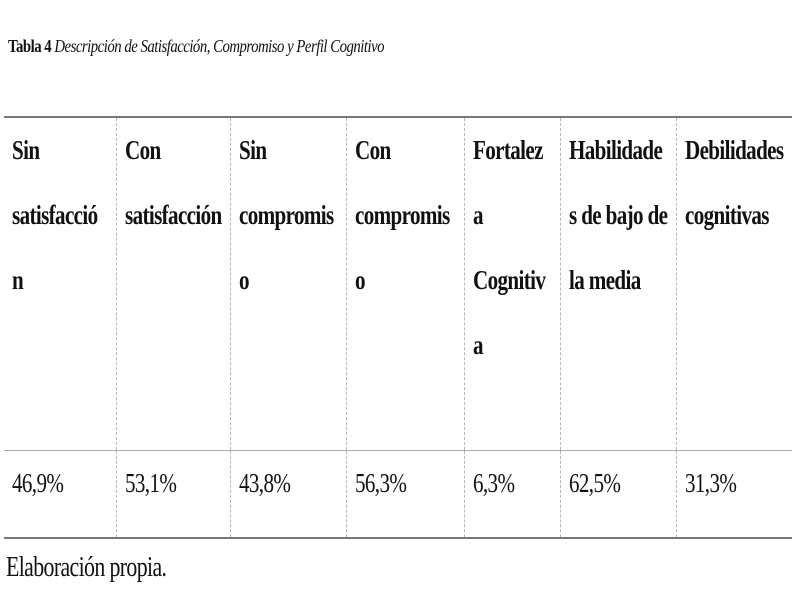 Image resolution: width=800 pixels, height=600 pixels. What do you see at coordinates (173, 182) in the screenshot?
I see `header-label: Con satisfacción` at bounding box center [173, 182].